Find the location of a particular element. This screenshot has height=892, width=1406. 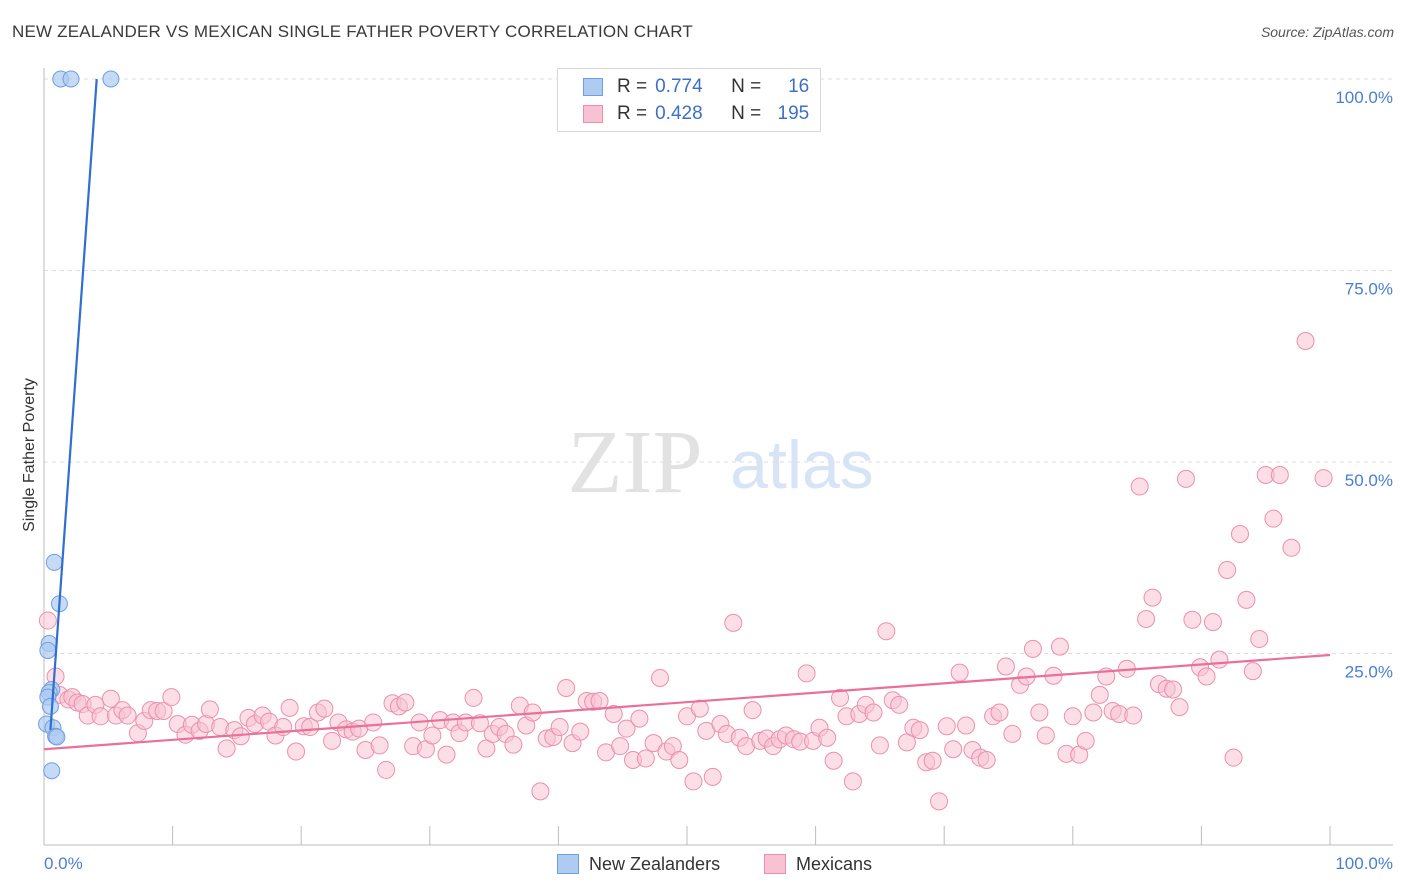

legend-r-value: 0.428 is located at coordinates (679, 113).